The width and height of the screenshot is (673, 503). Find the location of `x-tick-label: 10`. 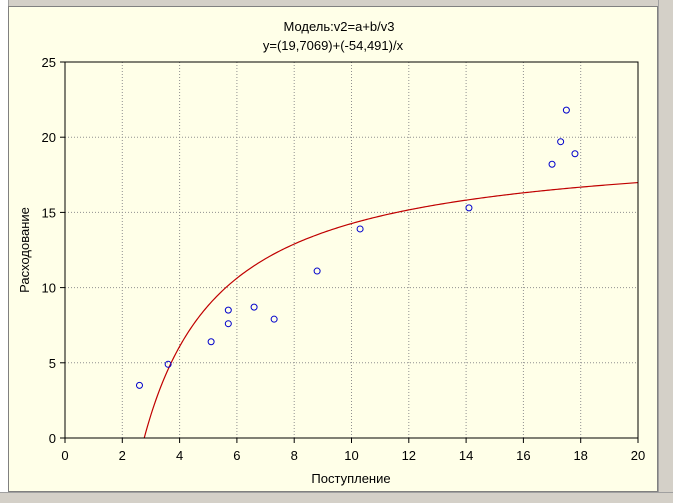

x-tick-label: 10 is located at coordinates (351, 455).